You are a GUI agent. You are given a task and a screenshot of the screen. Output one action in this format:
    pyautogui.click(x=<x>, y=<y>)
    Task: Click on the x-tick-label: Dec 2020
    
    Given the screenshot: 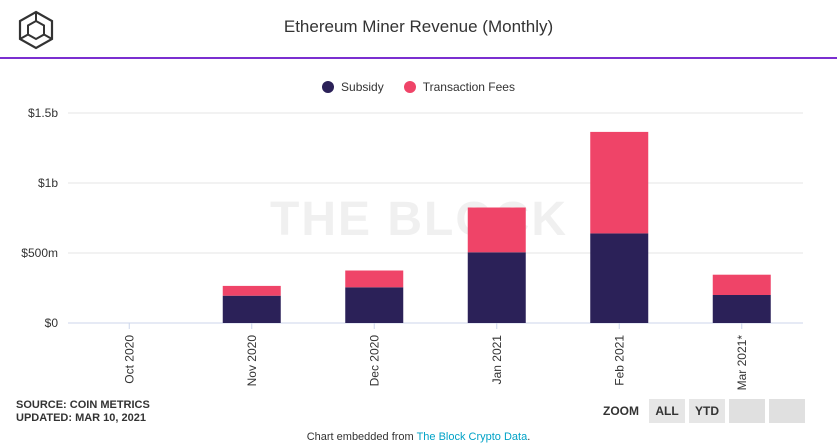 What is the action you would take?
    pyautogui.click(x=374, y=361)
    